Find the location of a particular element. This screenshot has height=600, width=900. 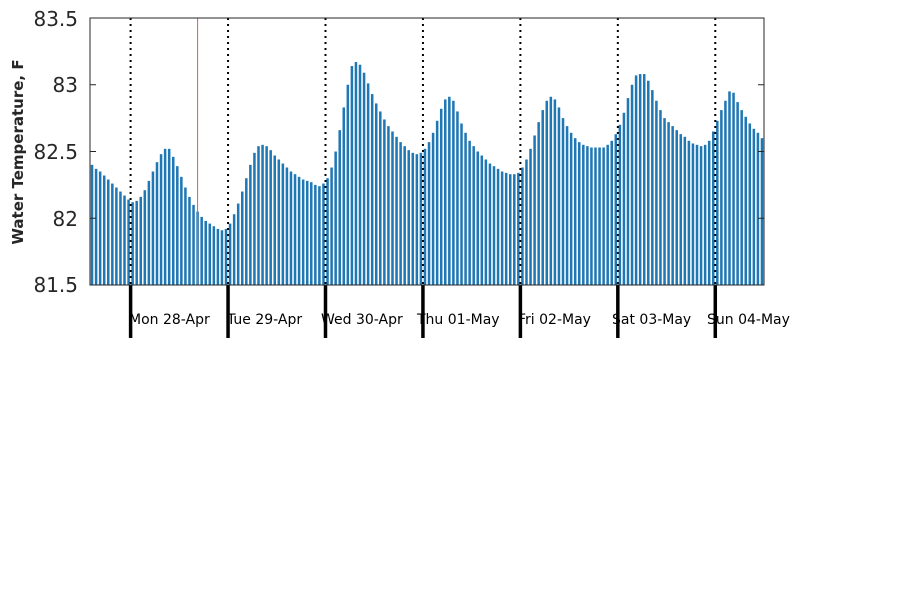

day-label: Fri 02-May is located at coordinates (554, 320).